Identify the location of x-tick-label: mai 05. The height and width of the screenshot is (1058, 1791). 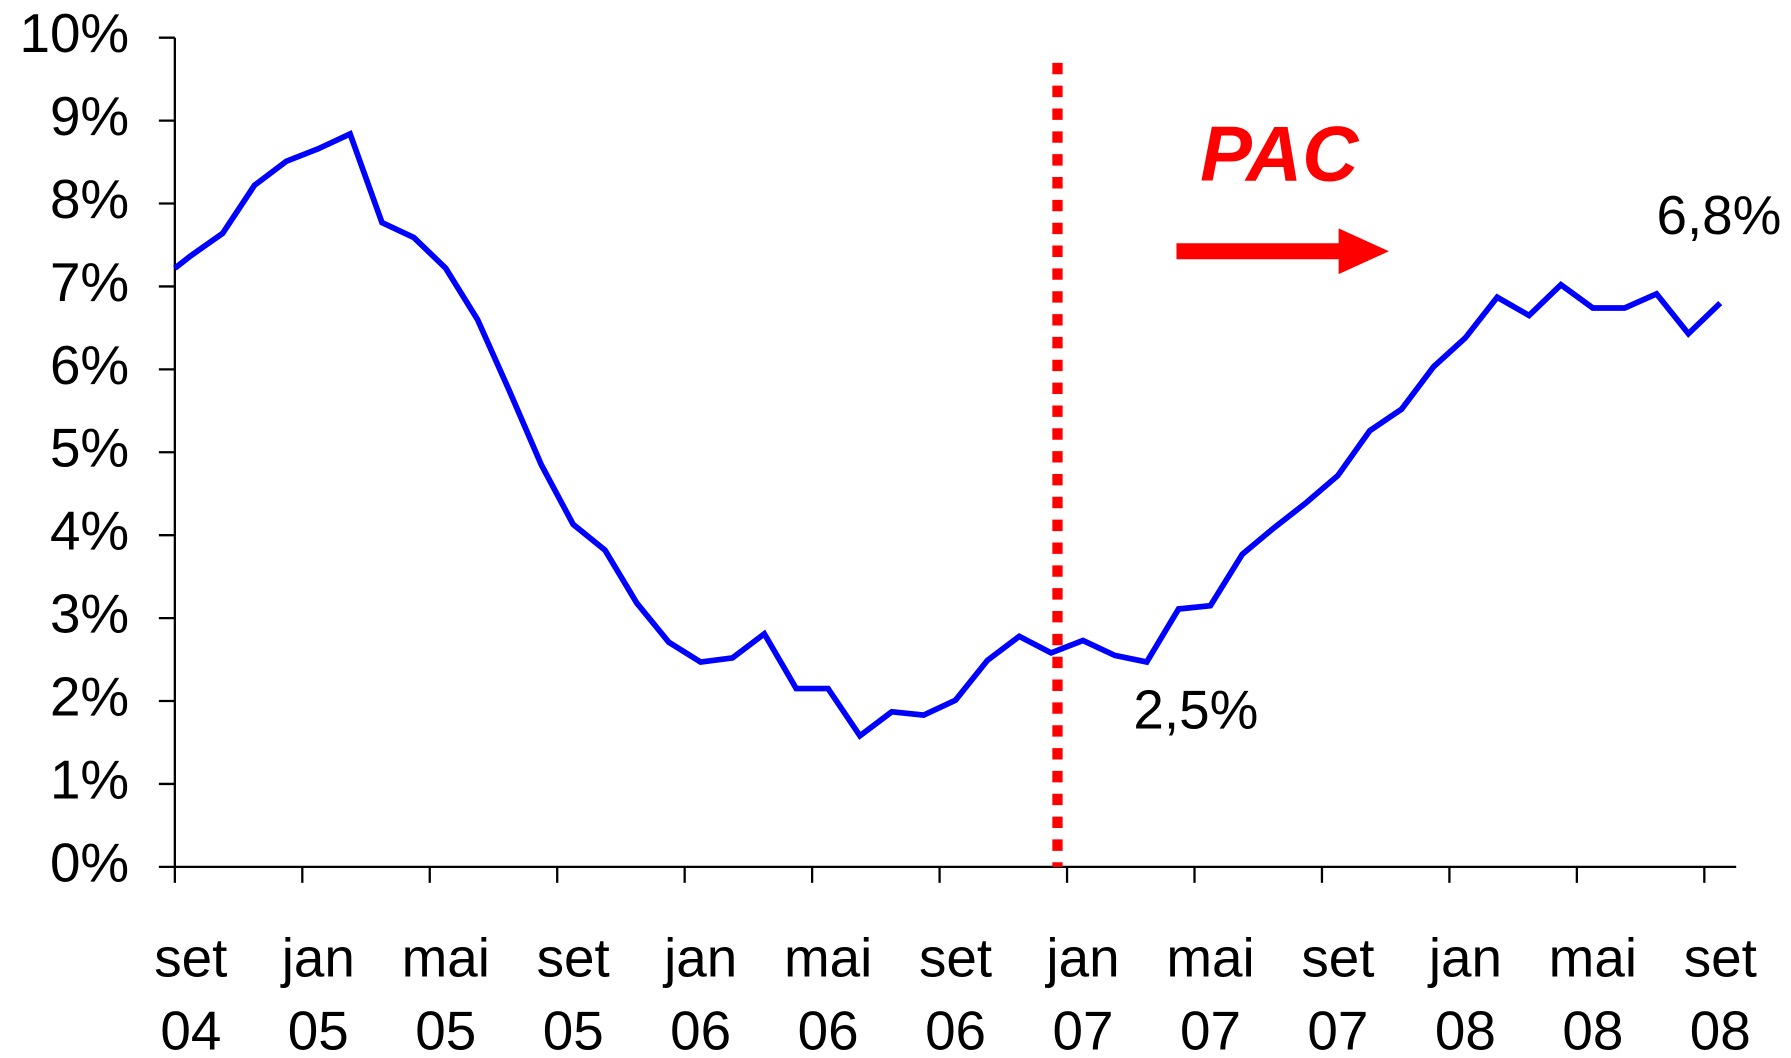
(445, 993).